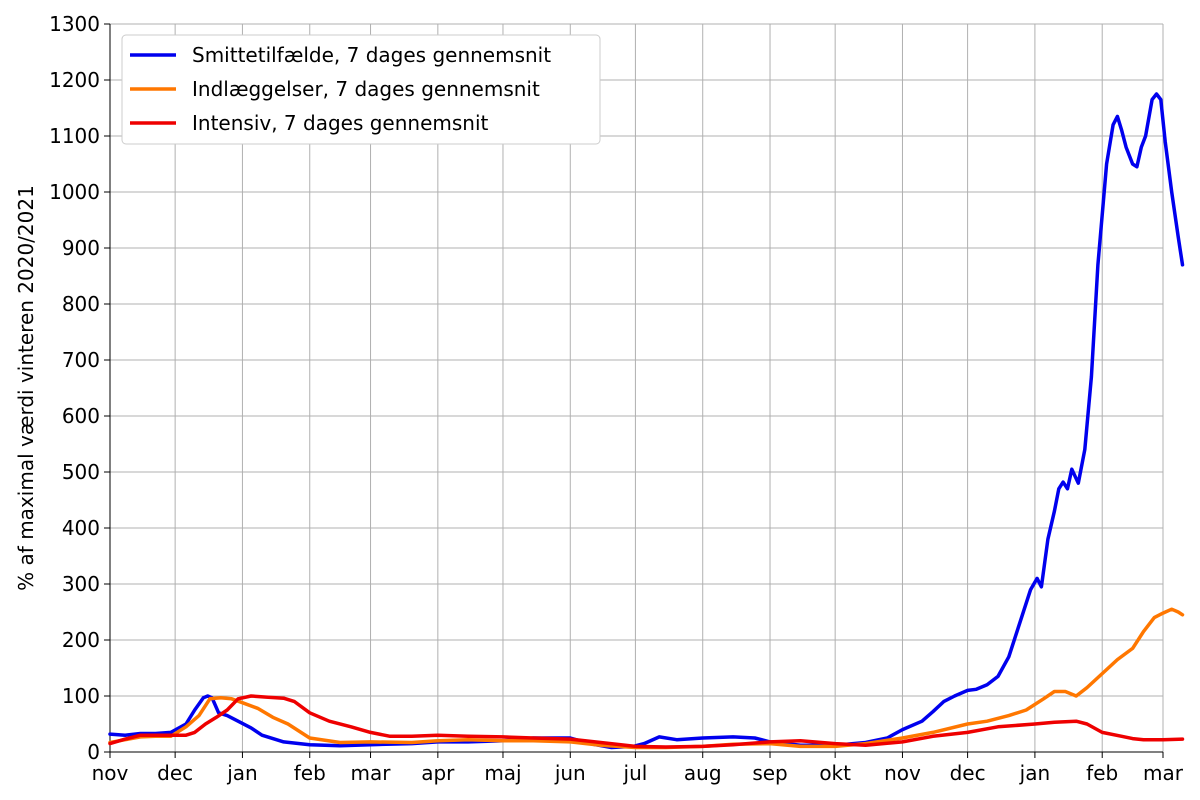 This screenshot has width=1200, height=800. What do you see at coordinates (81, 248) in the screenshot?
I see `y-tick-label: 900` at bounding box center [81, 248].